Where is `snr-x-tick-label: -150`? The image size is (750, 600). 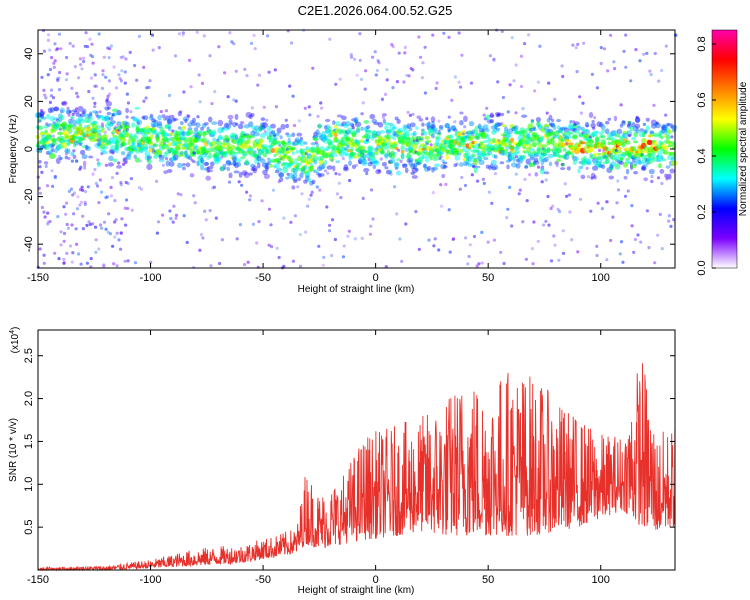
snr-x-tick-label: -150 is located at coordinates (38, 580).